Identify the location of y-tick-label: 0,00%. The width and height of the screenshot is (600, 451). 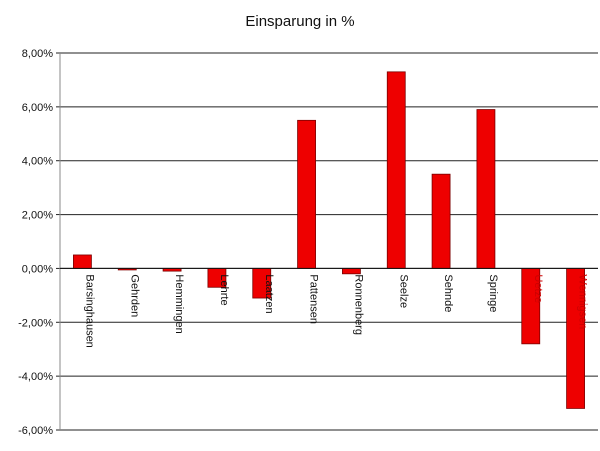
(37, 269).